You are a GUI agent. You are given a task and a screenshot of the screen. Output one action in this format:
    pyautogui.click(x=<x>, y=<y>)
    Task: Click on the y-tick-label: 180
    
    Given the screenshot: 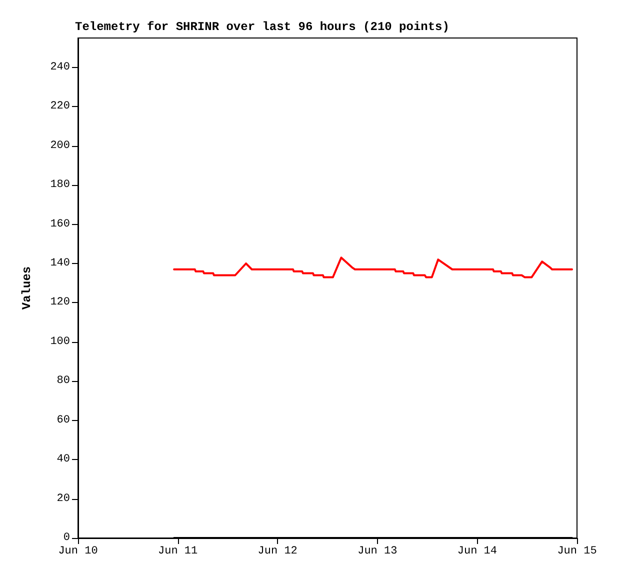 What is the action you would take?
    pyautogui.click(x=60, y=185)
    